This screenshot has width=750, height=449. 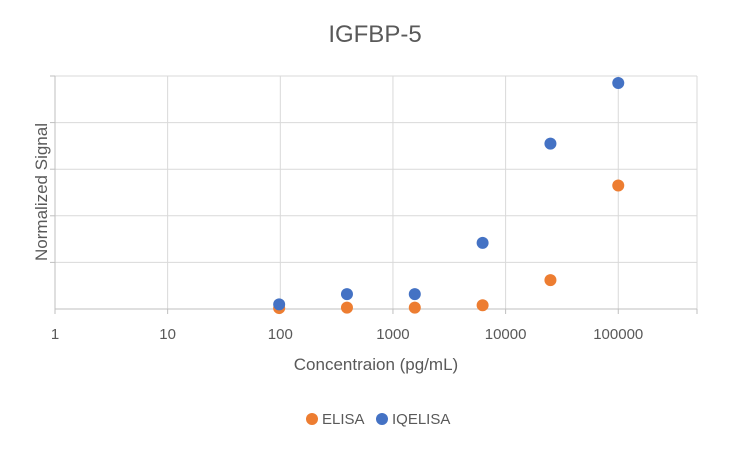 I want to click on legend: ELISA IQELISA, so click(x=378, y=419).